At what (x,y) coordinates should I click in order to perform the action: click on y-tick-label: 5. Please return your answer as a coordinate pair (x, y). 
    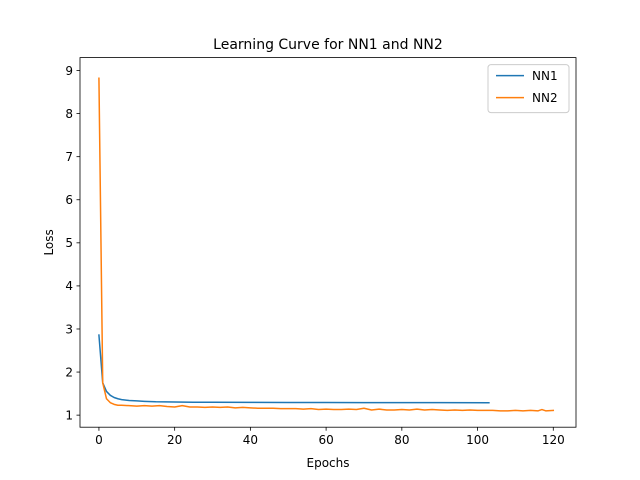
    Looking at the image, I should click on (69, 243).